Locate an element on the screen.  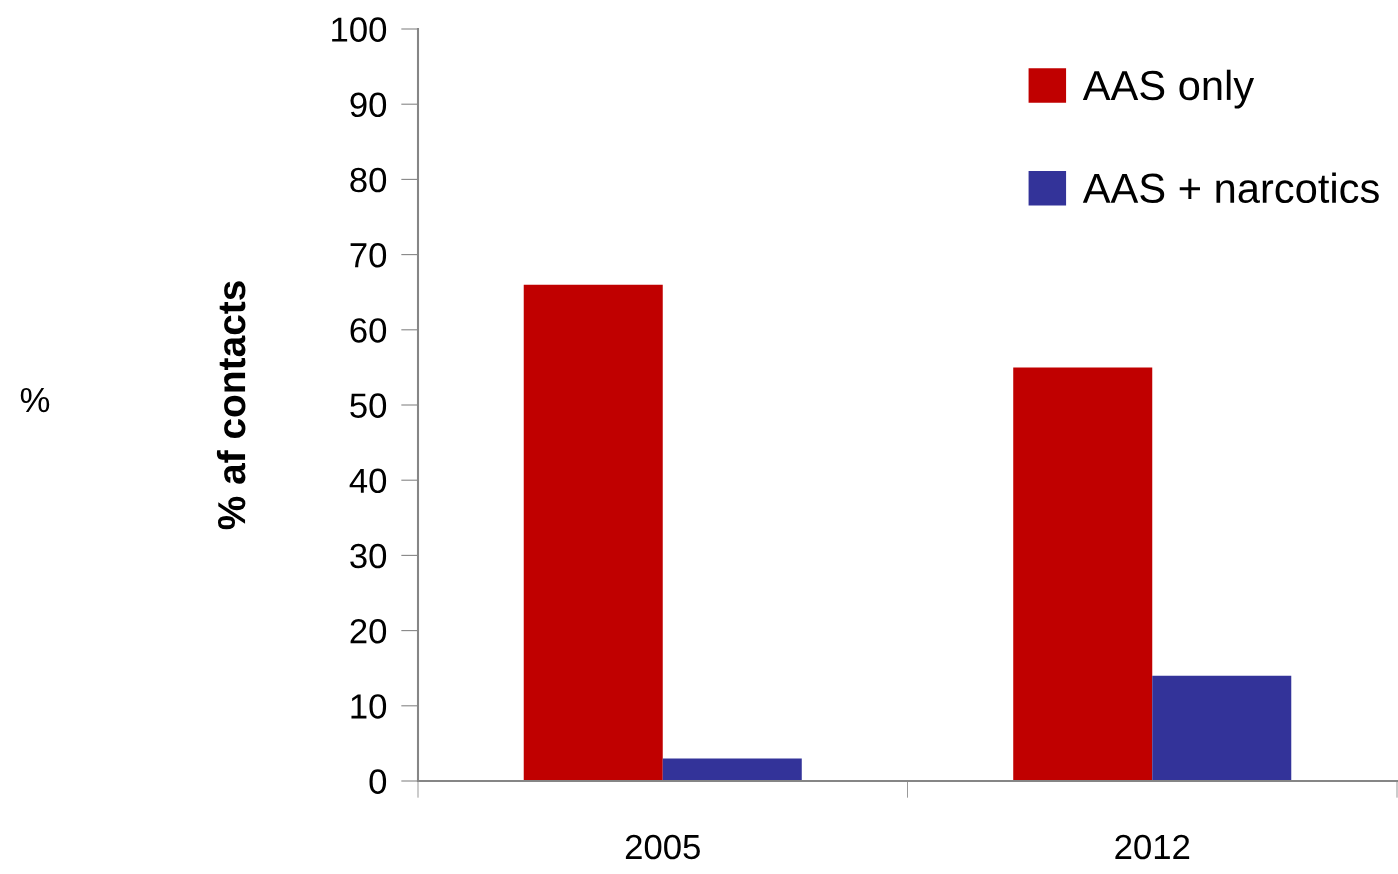
y-tick-label: 30 is located at coordinates (368, 556).